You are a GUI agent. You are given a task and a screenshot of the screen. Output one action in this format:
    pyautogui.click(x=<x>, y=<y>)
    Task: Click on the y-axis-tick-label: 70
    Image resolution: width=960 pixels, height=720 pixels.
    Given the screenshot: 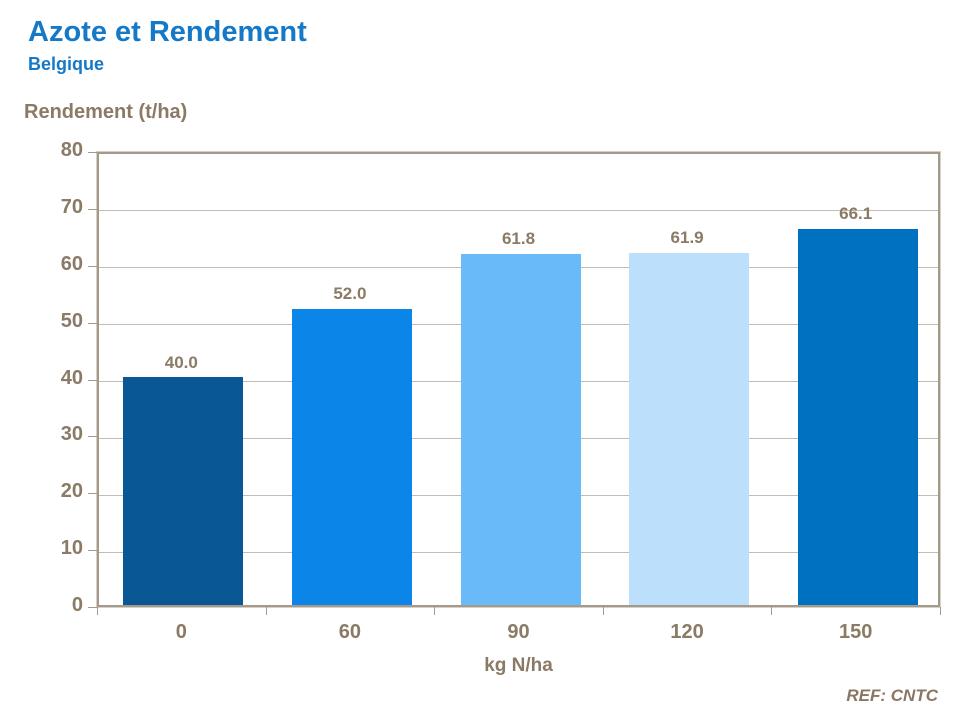 What is the action you would take?
    pyautogui.click(x=71, y=206)
    